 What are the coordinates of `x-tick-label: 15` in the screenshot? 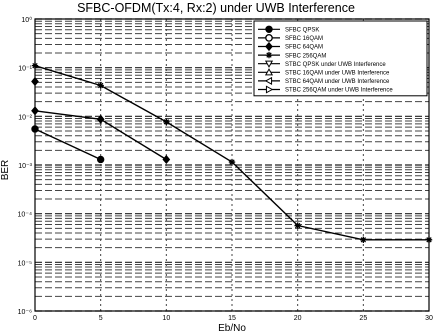 It's located at (232, 318).